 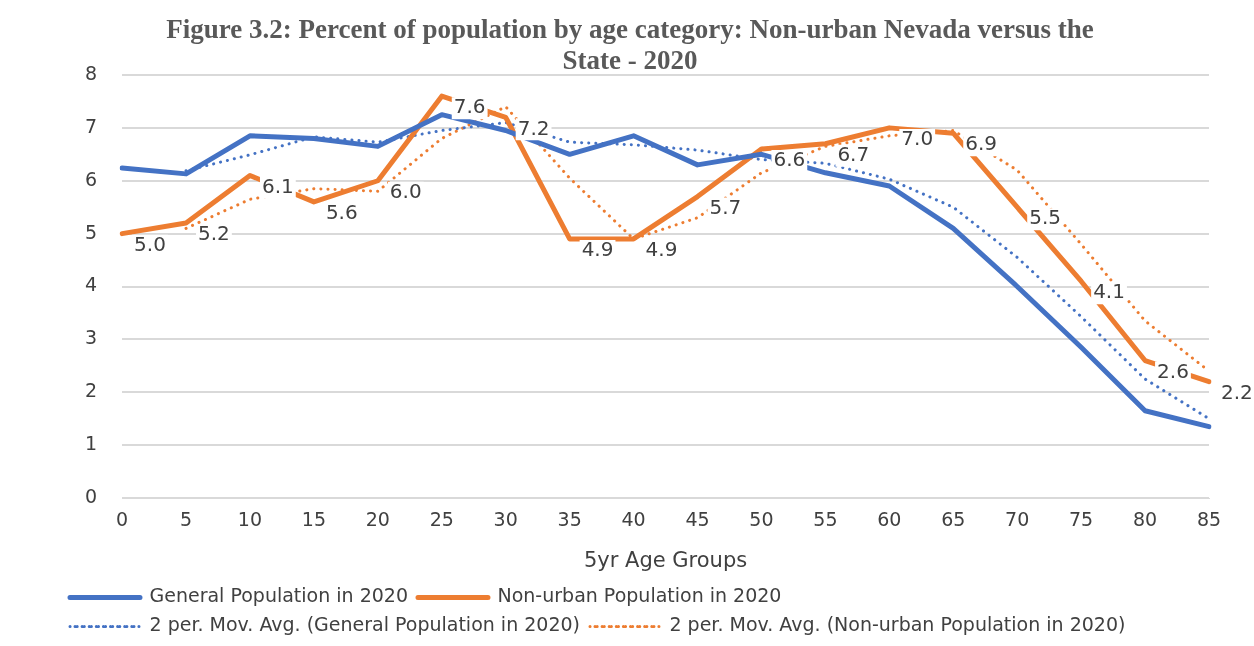 I want to click on y-tick-label: 3, so click(x=91, y=337).